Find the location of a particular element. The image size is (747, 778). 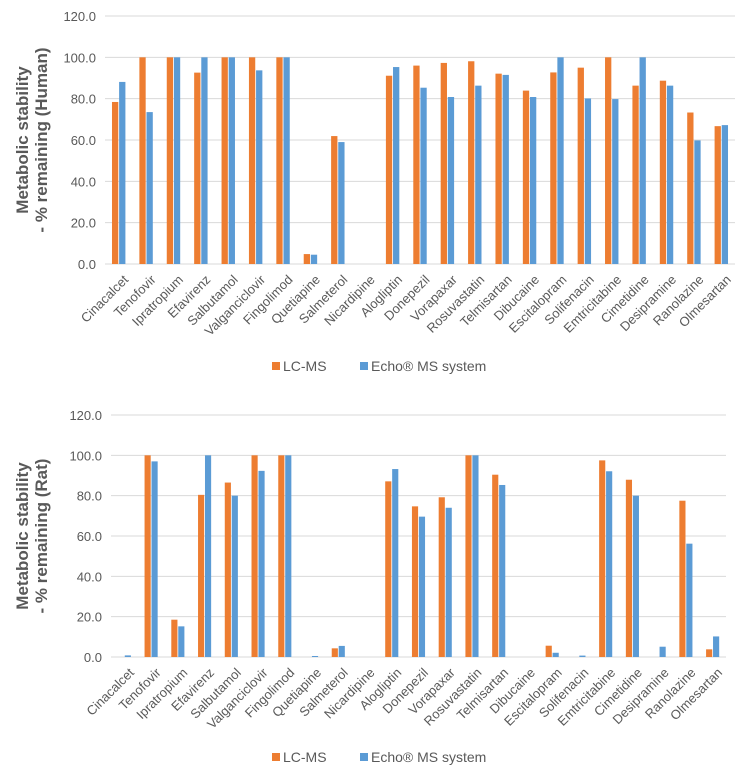

bar-lc-ms-cimetidine is located at coordinates (635, 174).